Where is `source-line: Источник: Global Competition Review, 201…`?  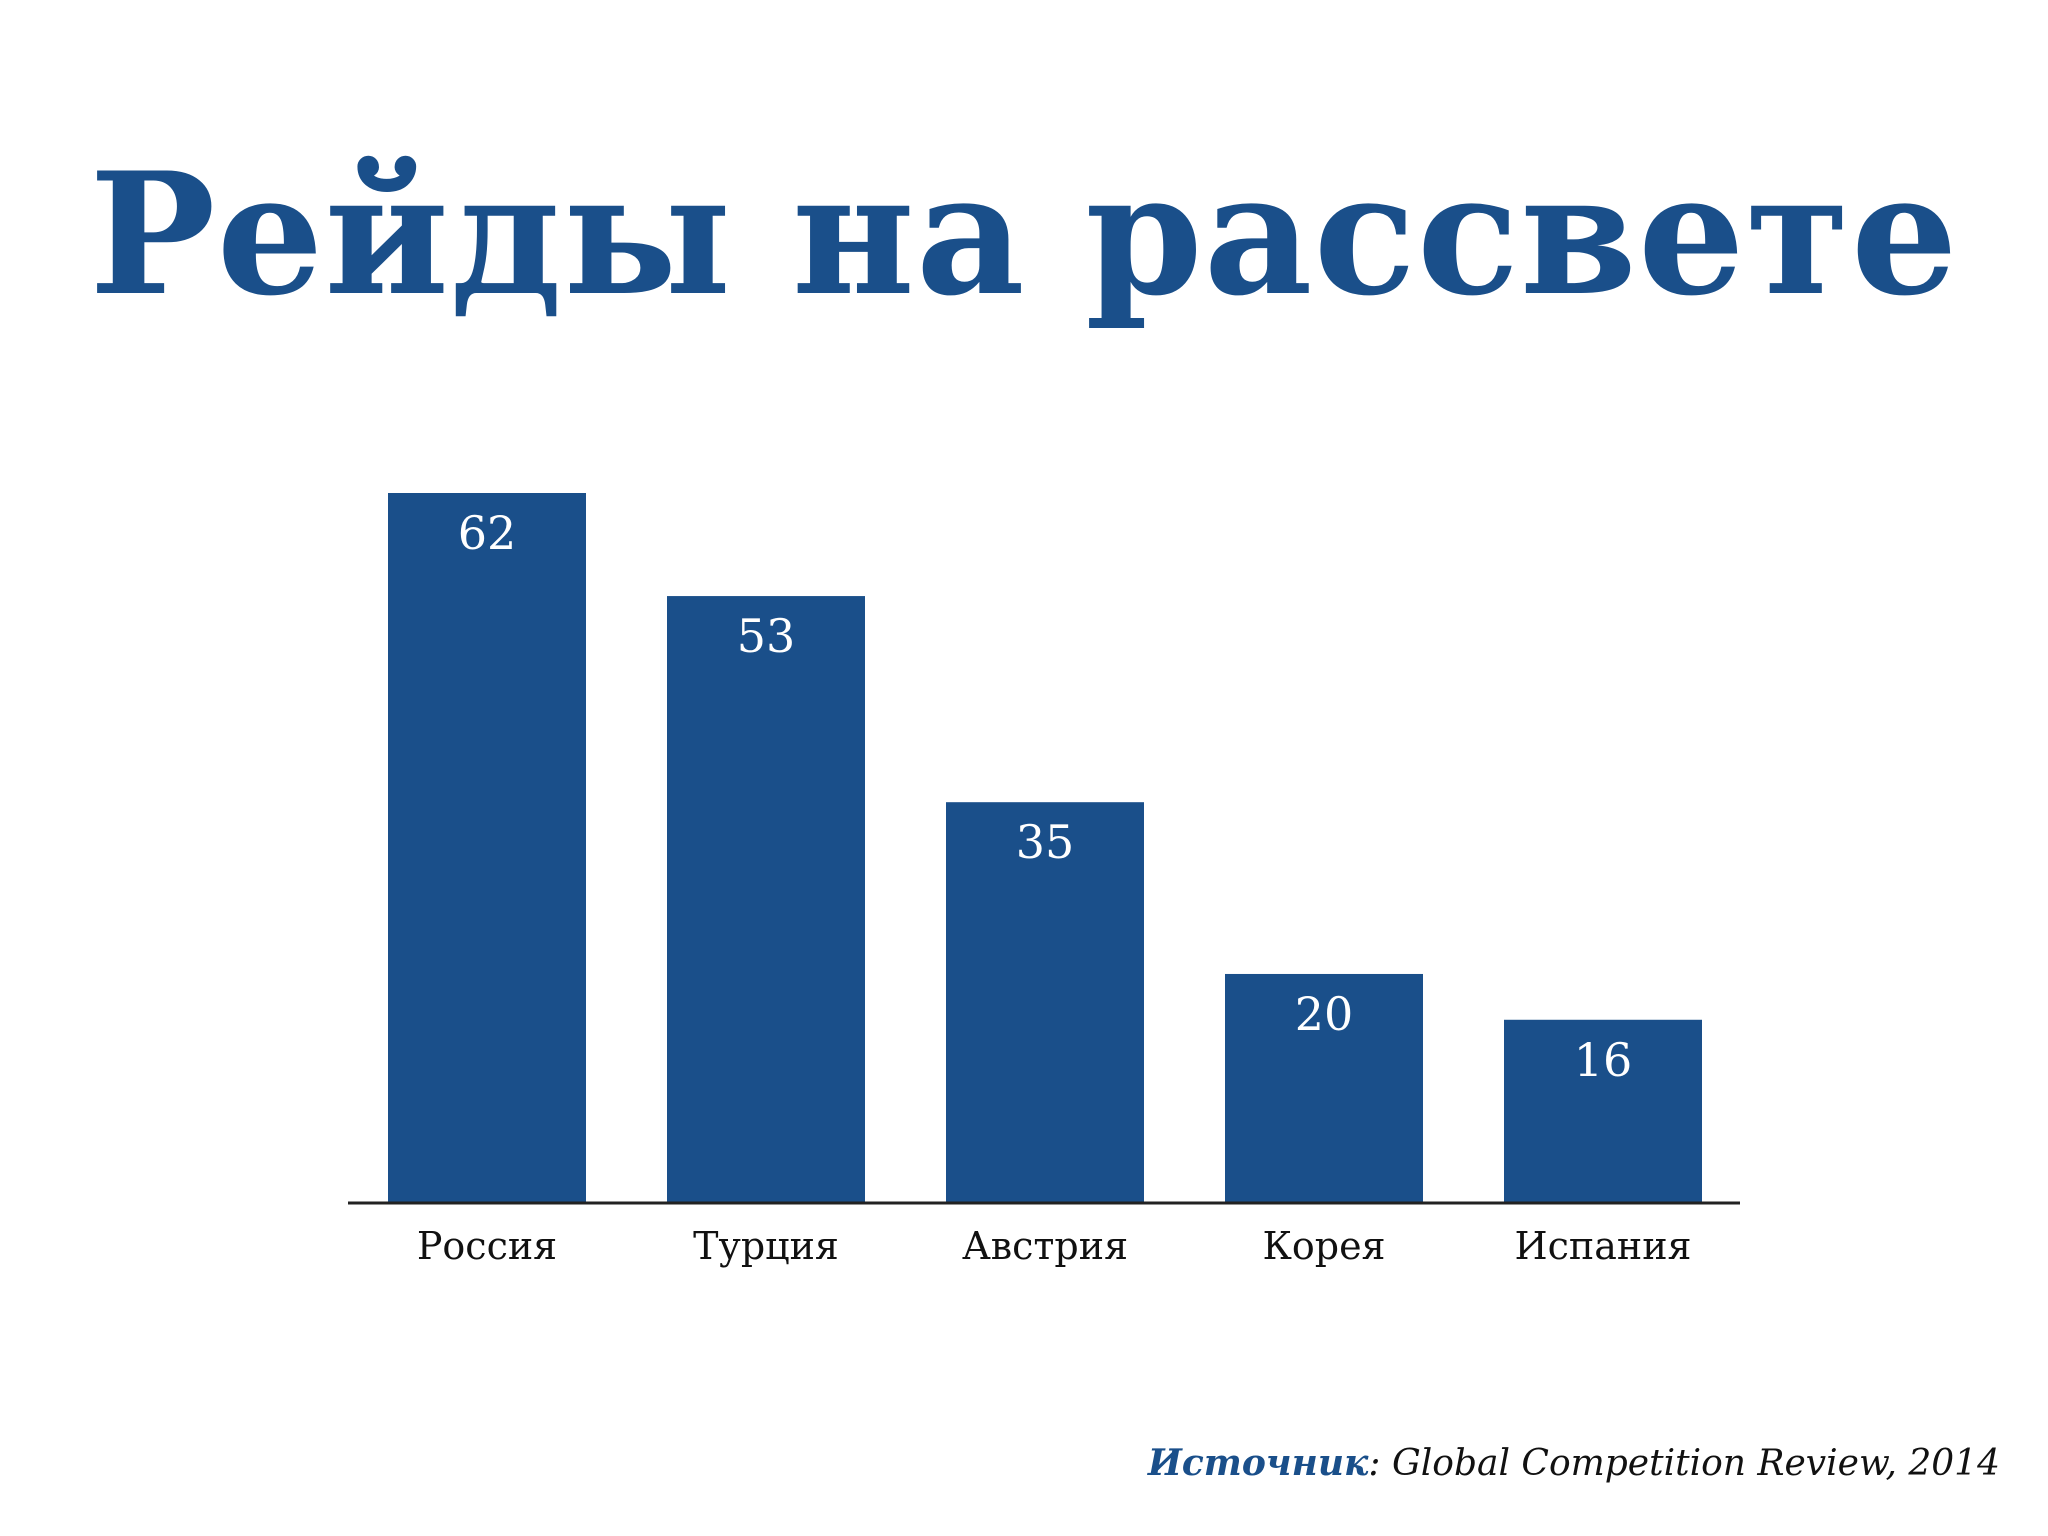 source-line: Источник: Global Competition Review, 201… is located at coordinates (1574, 1463).